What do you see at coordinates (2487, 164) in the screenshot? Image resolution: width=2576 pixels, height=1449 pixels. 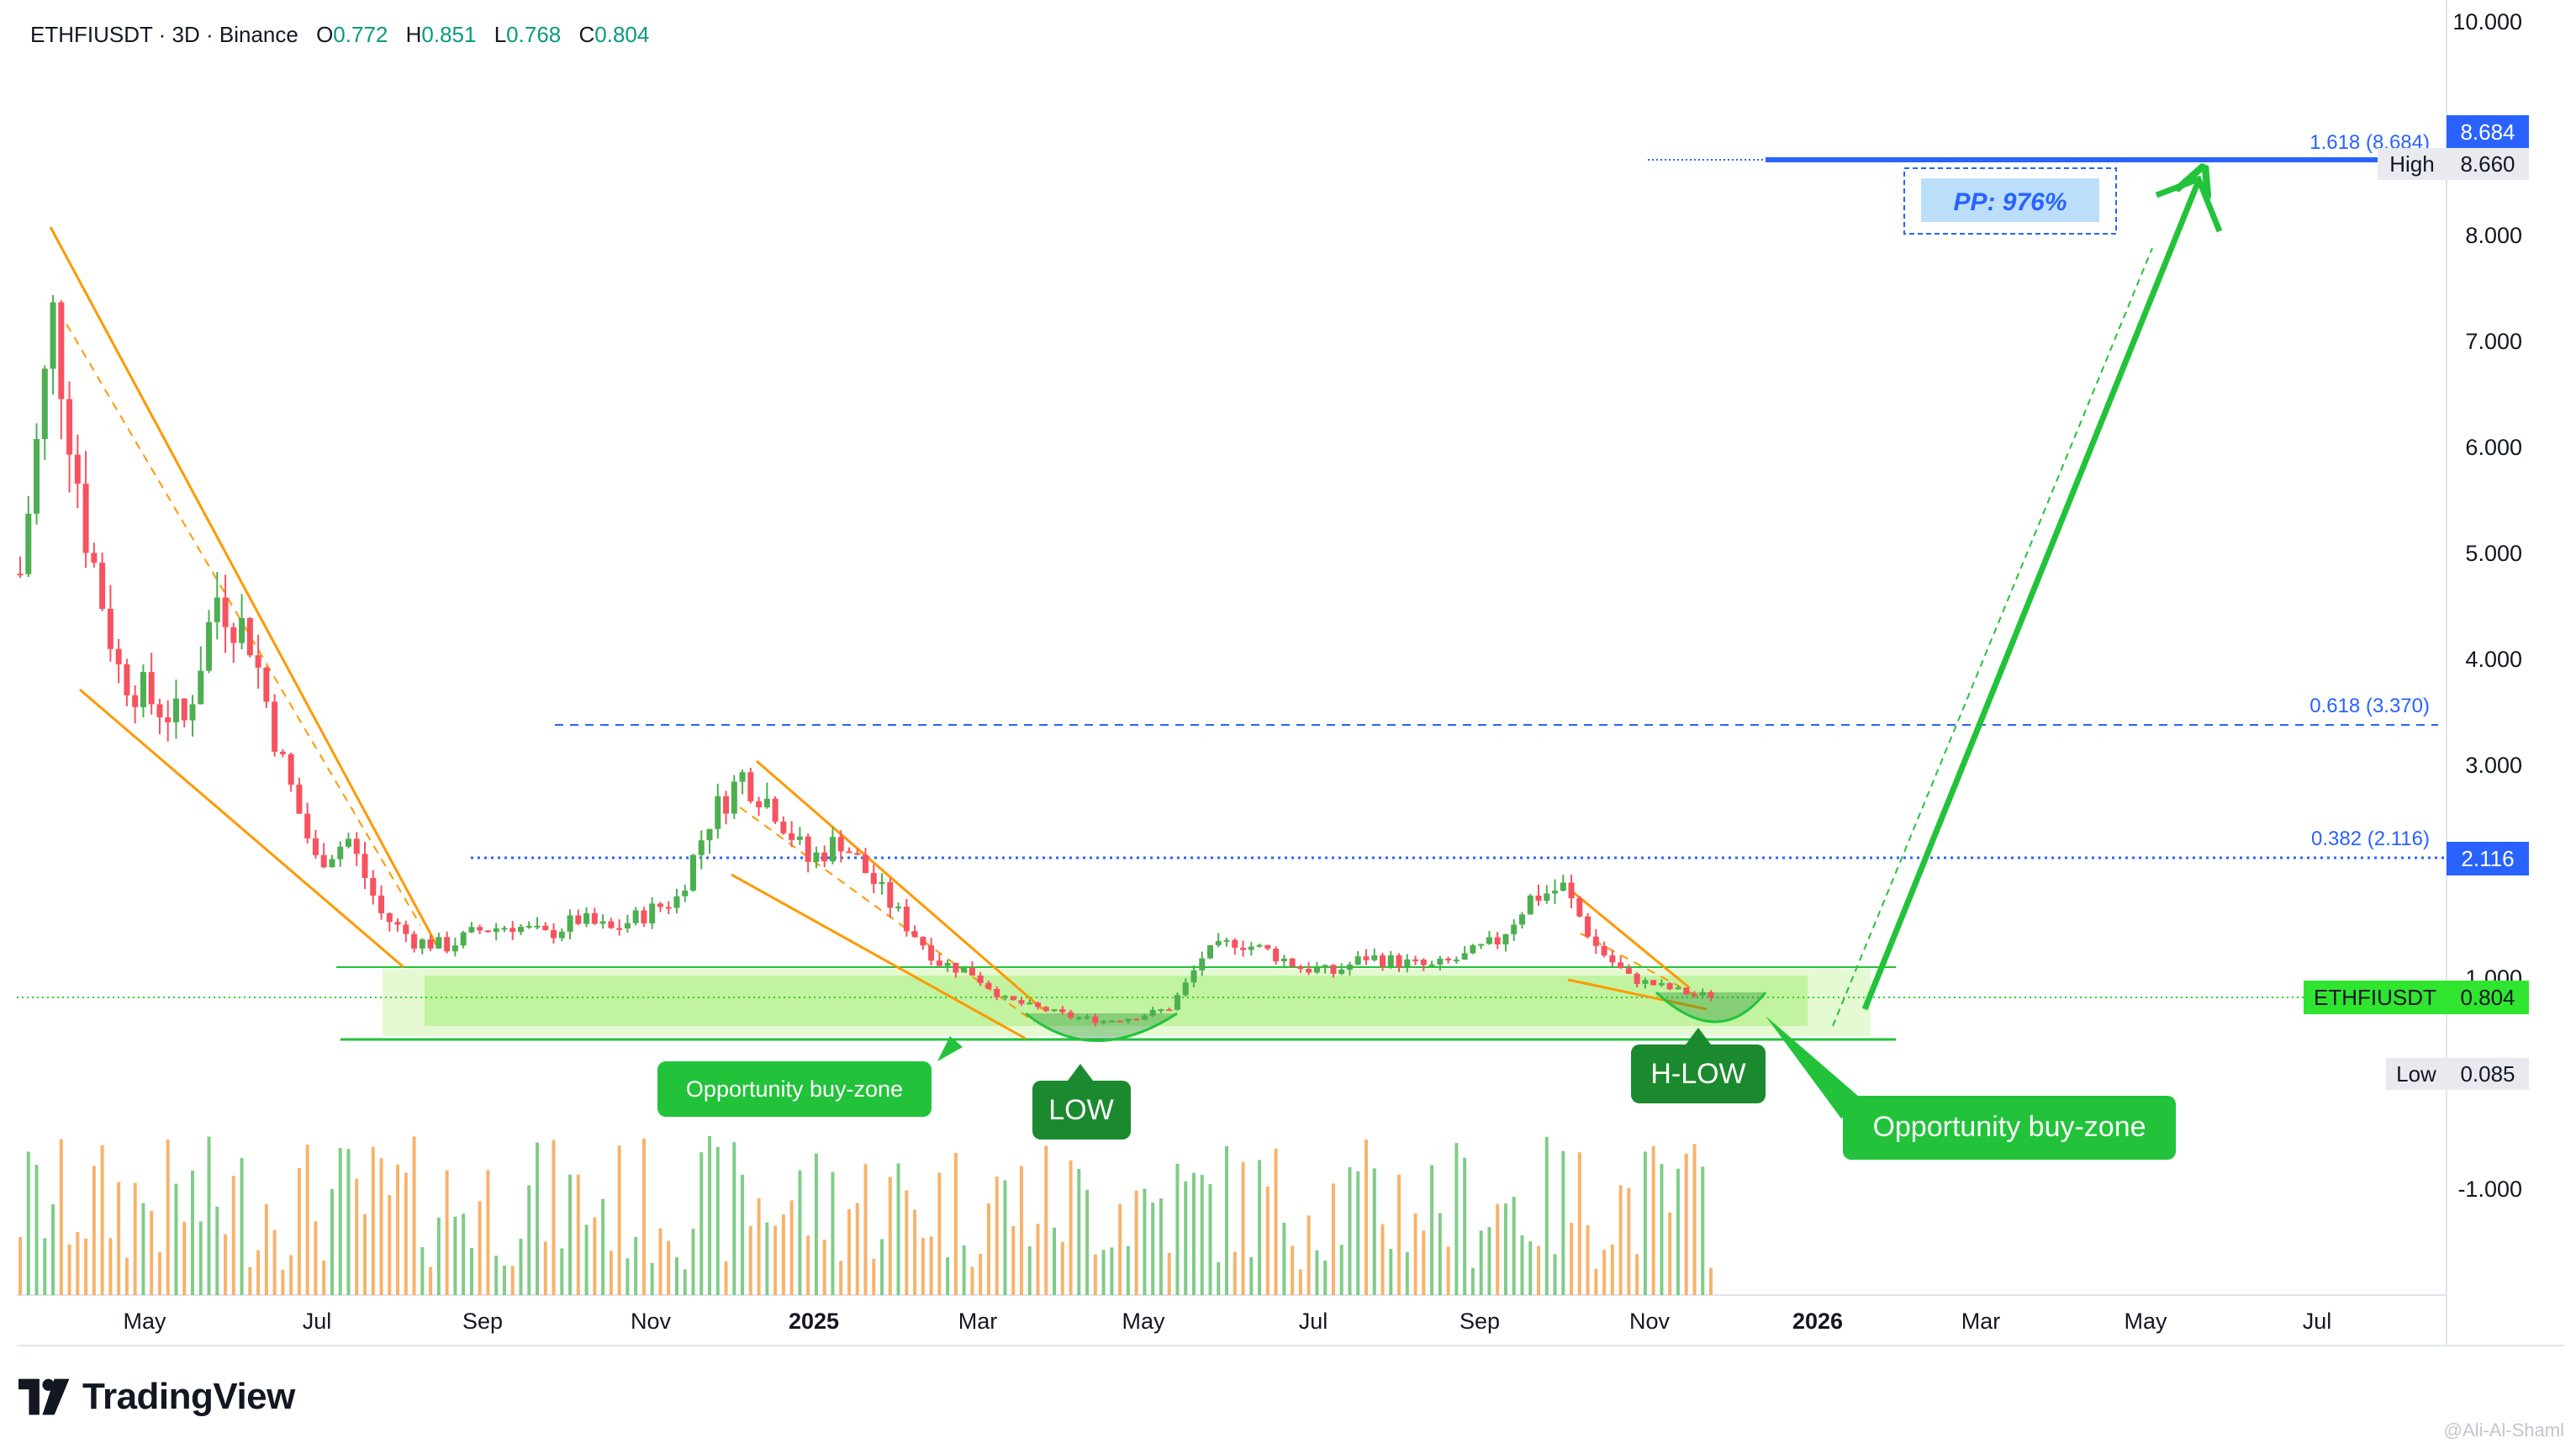 I see `high-value-text: 8.660` at bounding box center [2487, 164].